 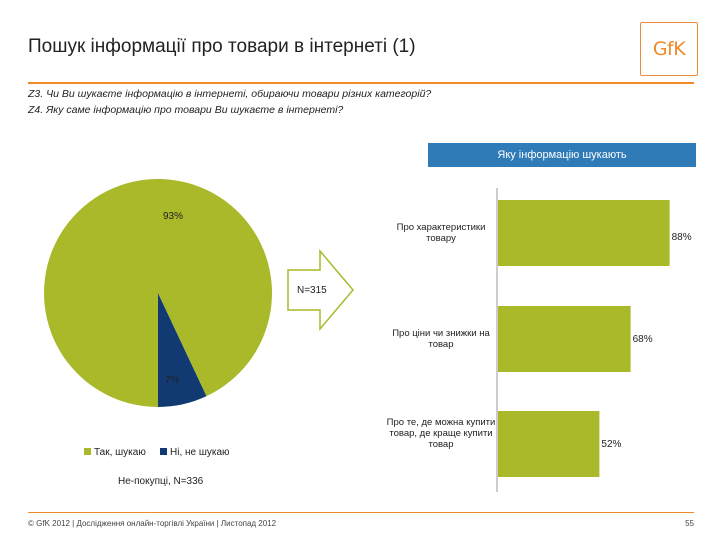 I want to click on pie-chart, so click(x=158, y=293).